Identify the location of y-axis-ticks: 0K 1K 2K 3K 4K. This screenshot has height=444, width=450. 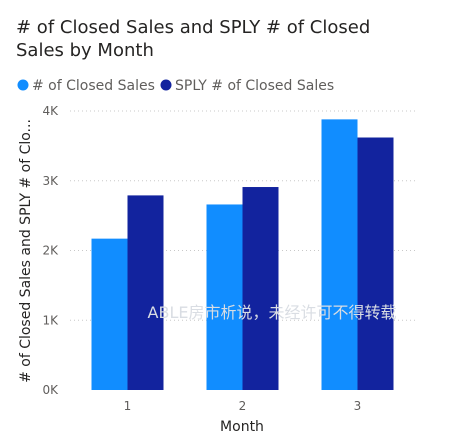
(50, 250).